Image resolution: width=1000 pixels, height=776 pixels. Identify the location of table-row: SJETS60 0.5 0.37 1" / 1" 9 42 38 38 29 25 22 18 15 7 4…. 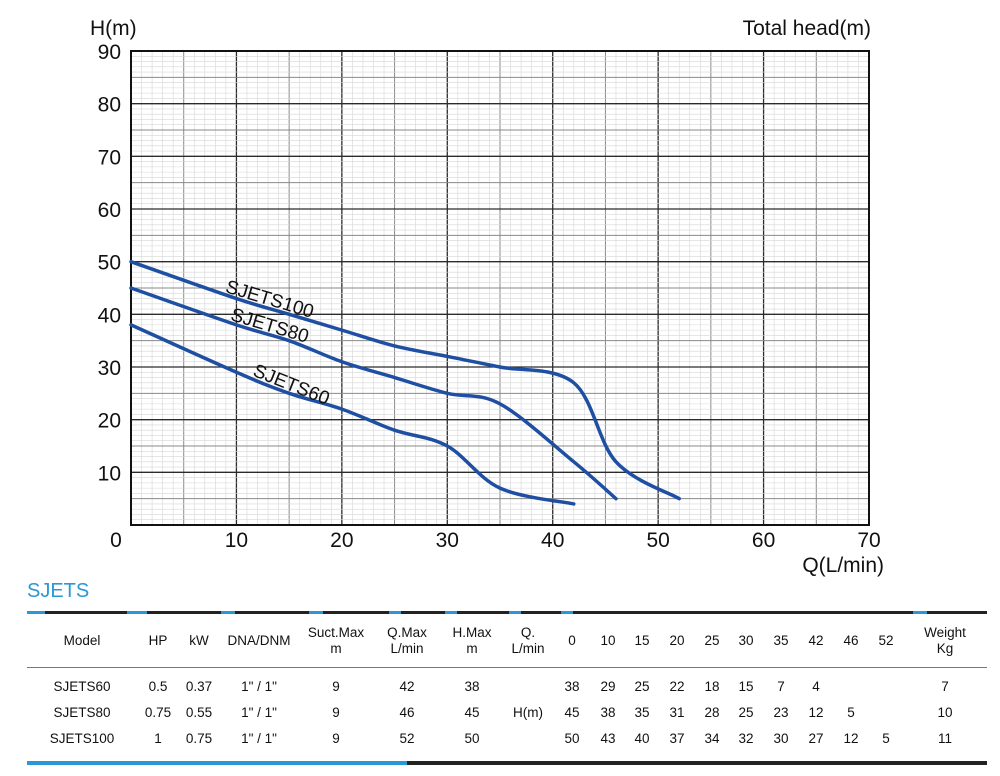
(507, 682).